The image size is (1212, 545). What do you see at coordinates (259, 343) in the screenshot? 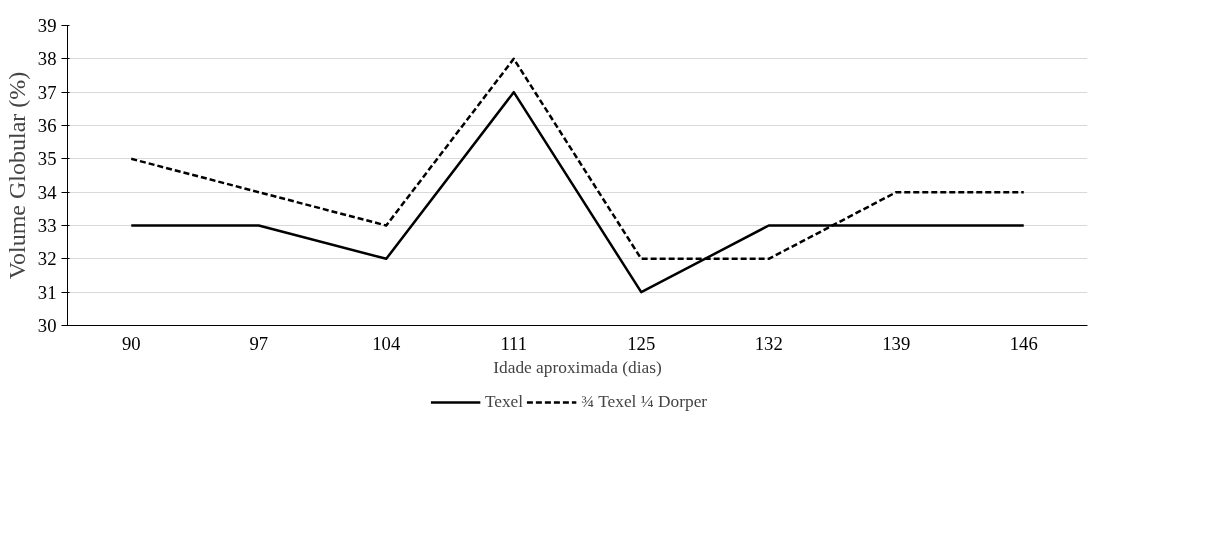
I see `x-tick-label: 97` at bounding box center [259, 343].